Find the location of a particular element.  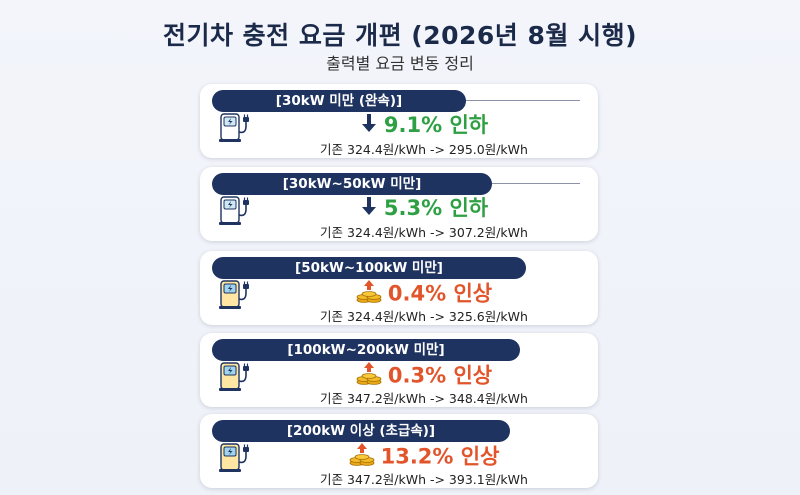

rate-change: 13.2% 인상 is located at coordinates (424, 456).